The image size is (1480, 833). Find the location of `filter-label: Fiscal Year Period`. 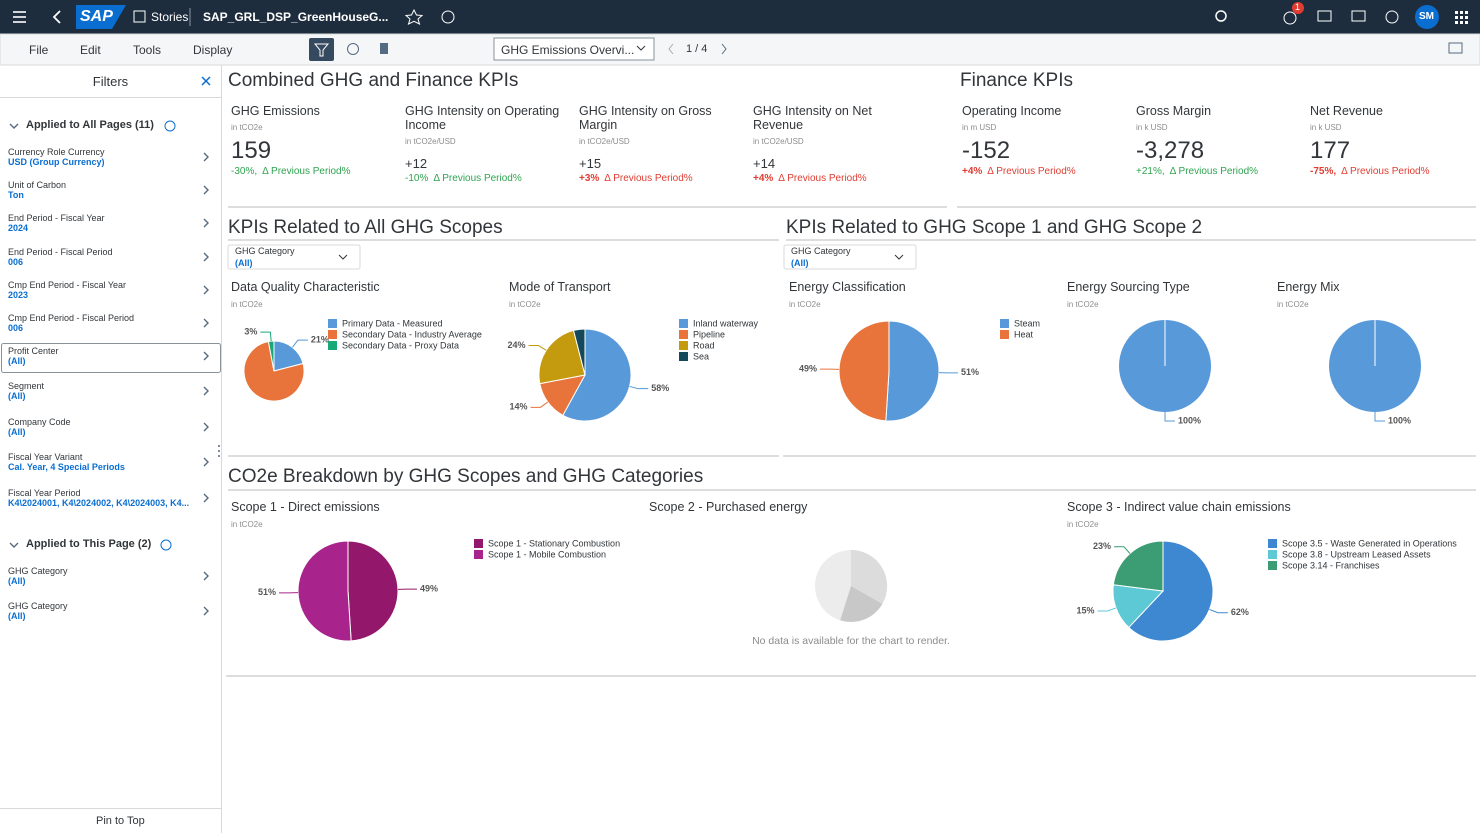

filter-label: Fiscal Year Period is located at coordinates (44, 493).